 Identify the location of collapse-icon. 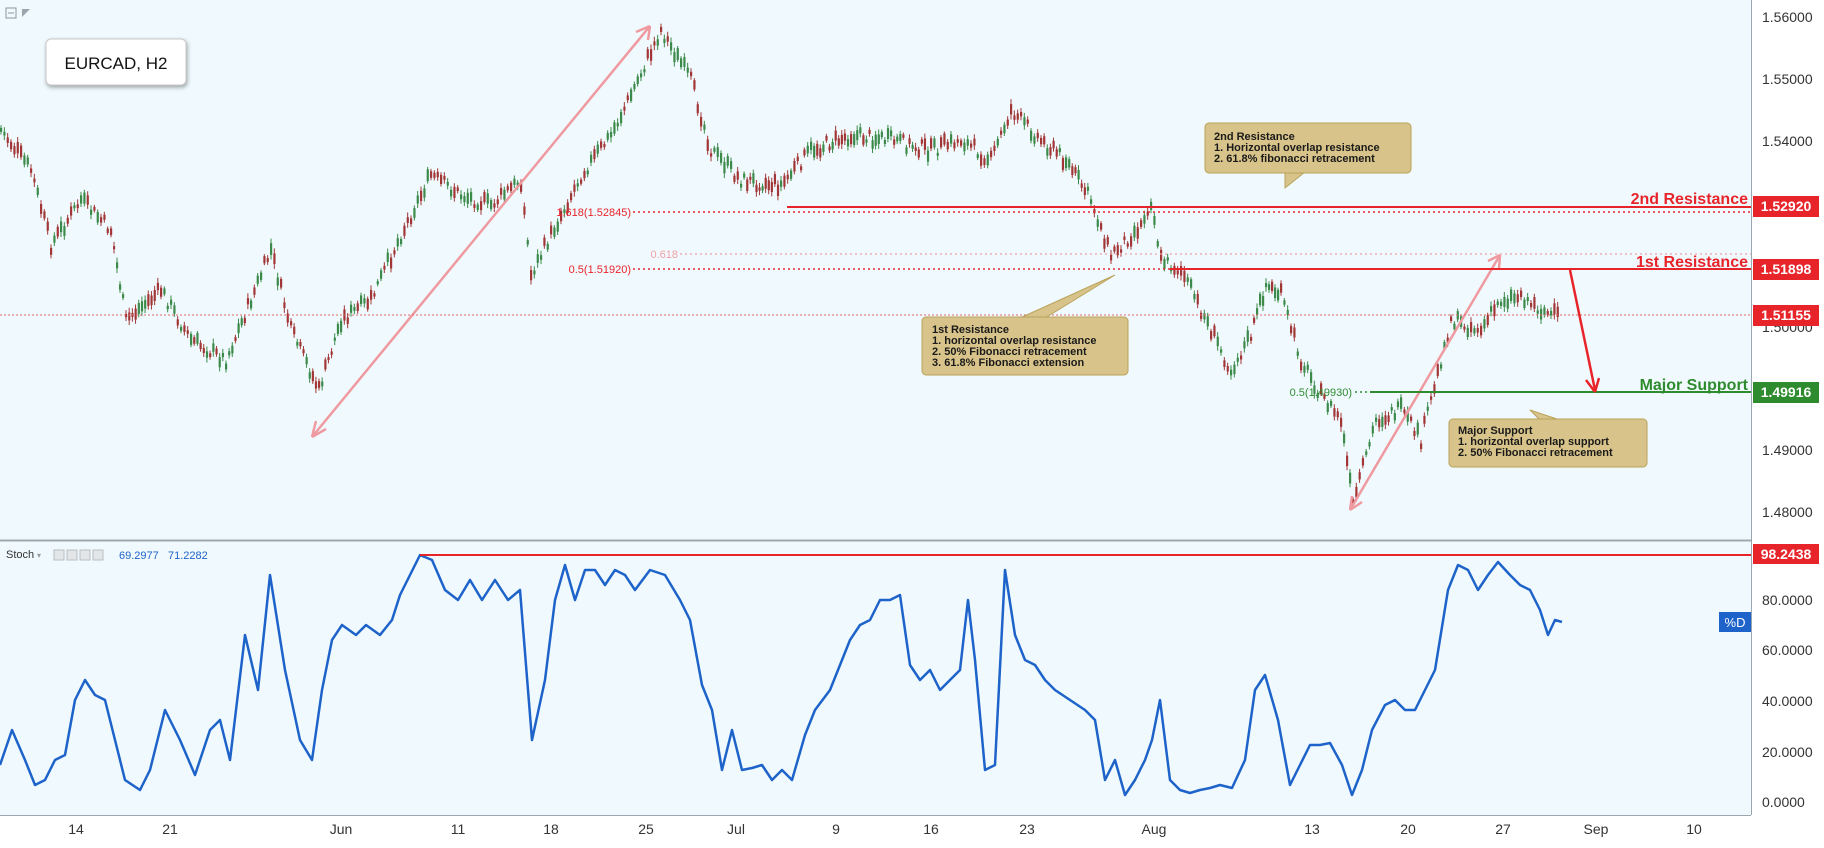
(11, 13).